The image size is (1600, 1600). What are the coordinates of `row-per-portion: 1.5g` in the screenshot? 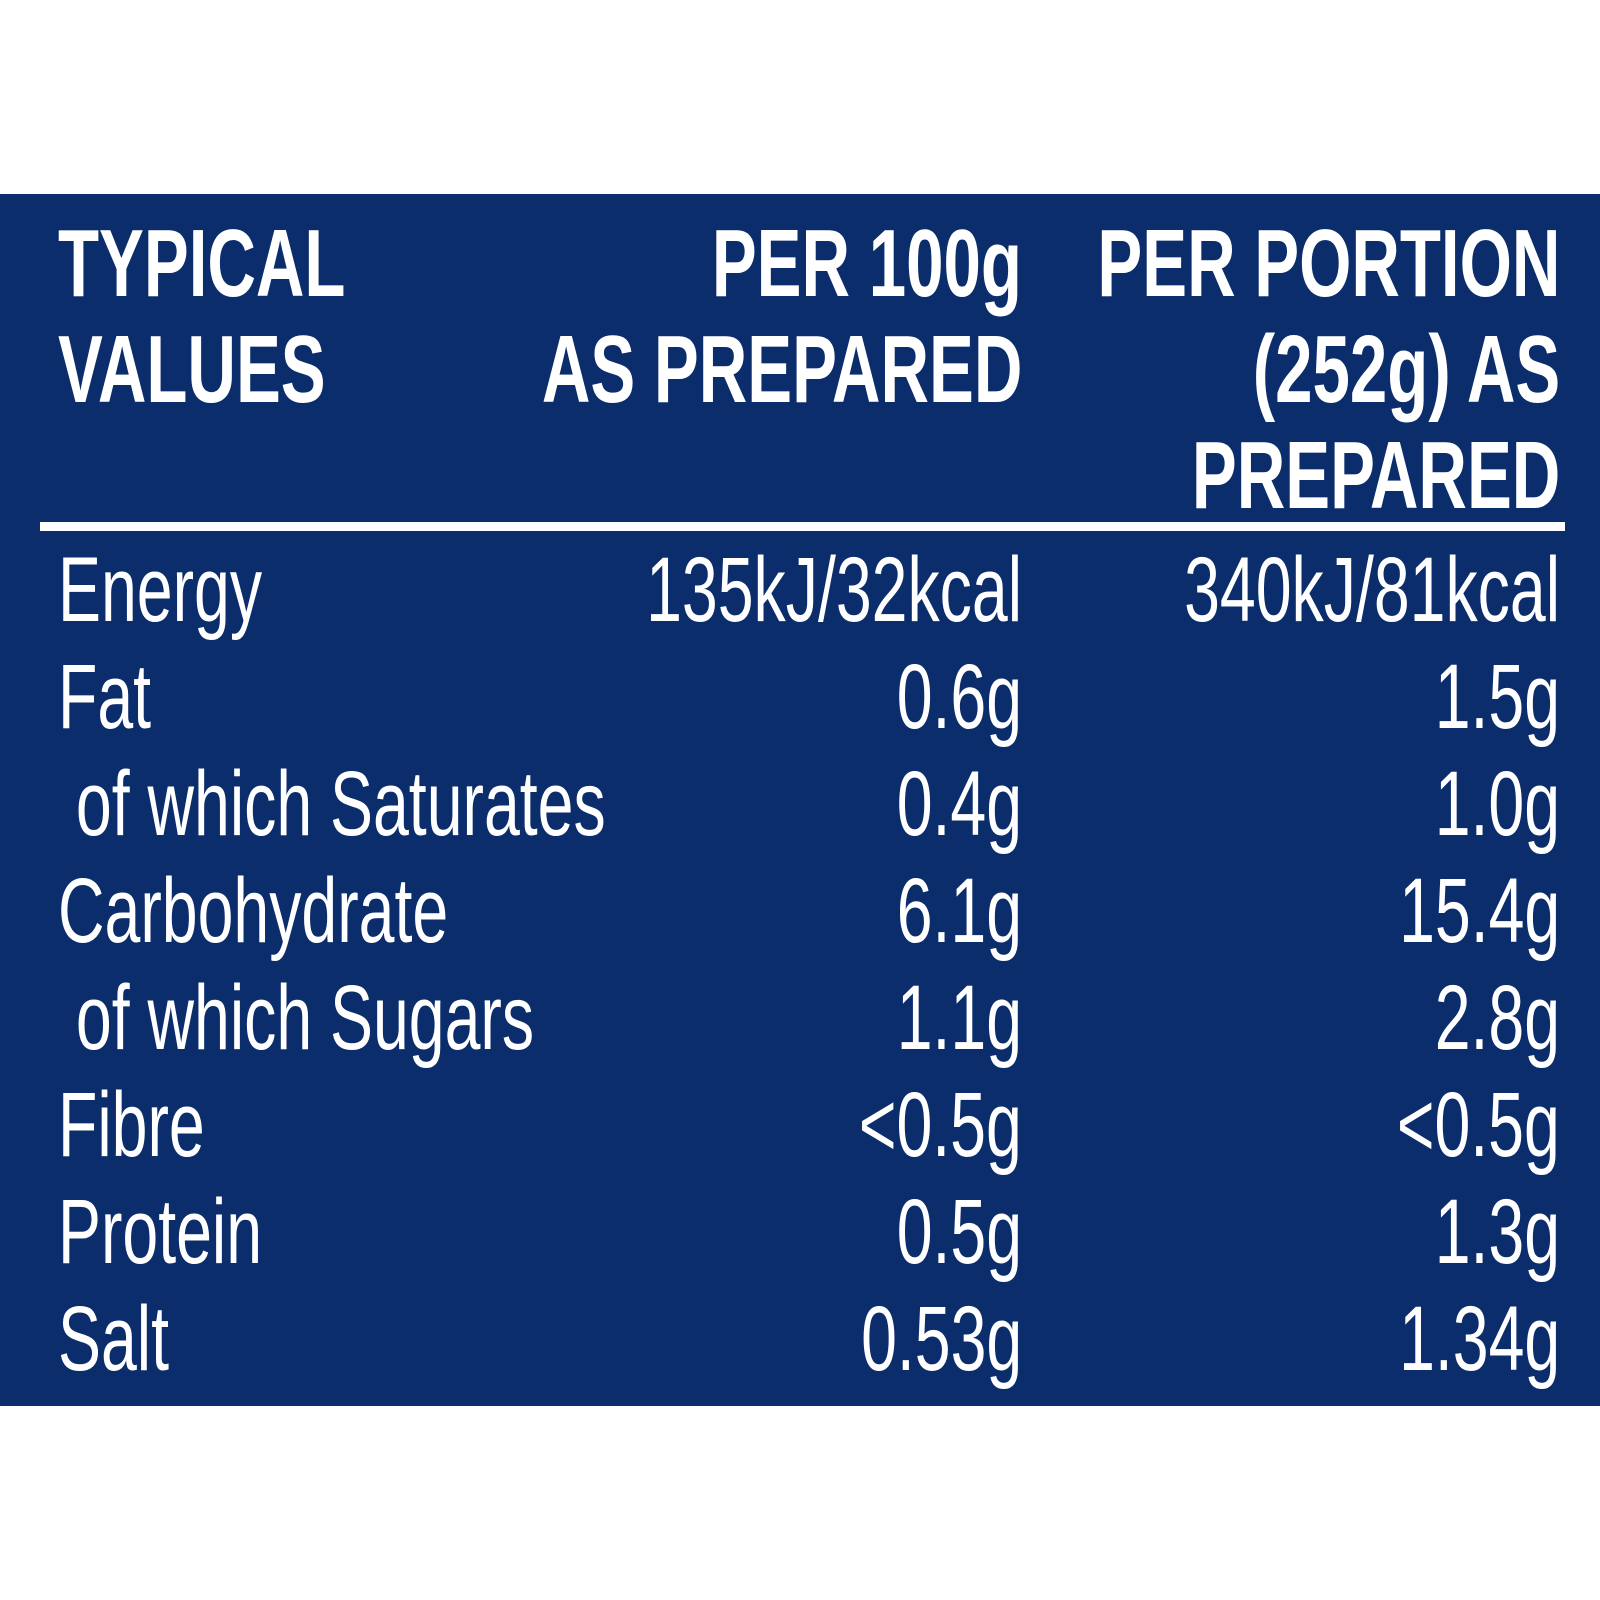 It's located at (1497, 697).